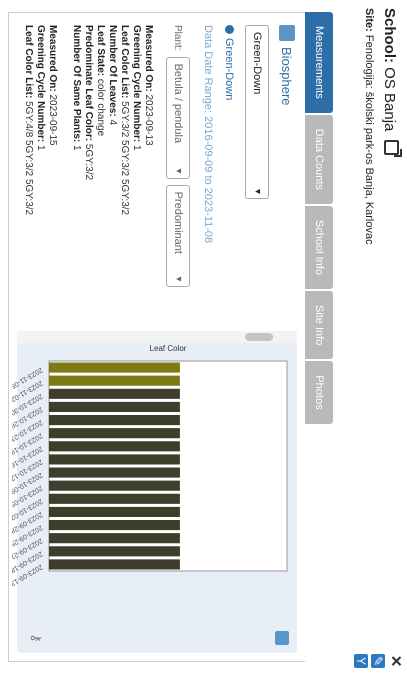 Image resolution: width=407 pixels, height=682 pixels. I want to click on panel-tools: ✕ ✎ Y, so click(378, 664).